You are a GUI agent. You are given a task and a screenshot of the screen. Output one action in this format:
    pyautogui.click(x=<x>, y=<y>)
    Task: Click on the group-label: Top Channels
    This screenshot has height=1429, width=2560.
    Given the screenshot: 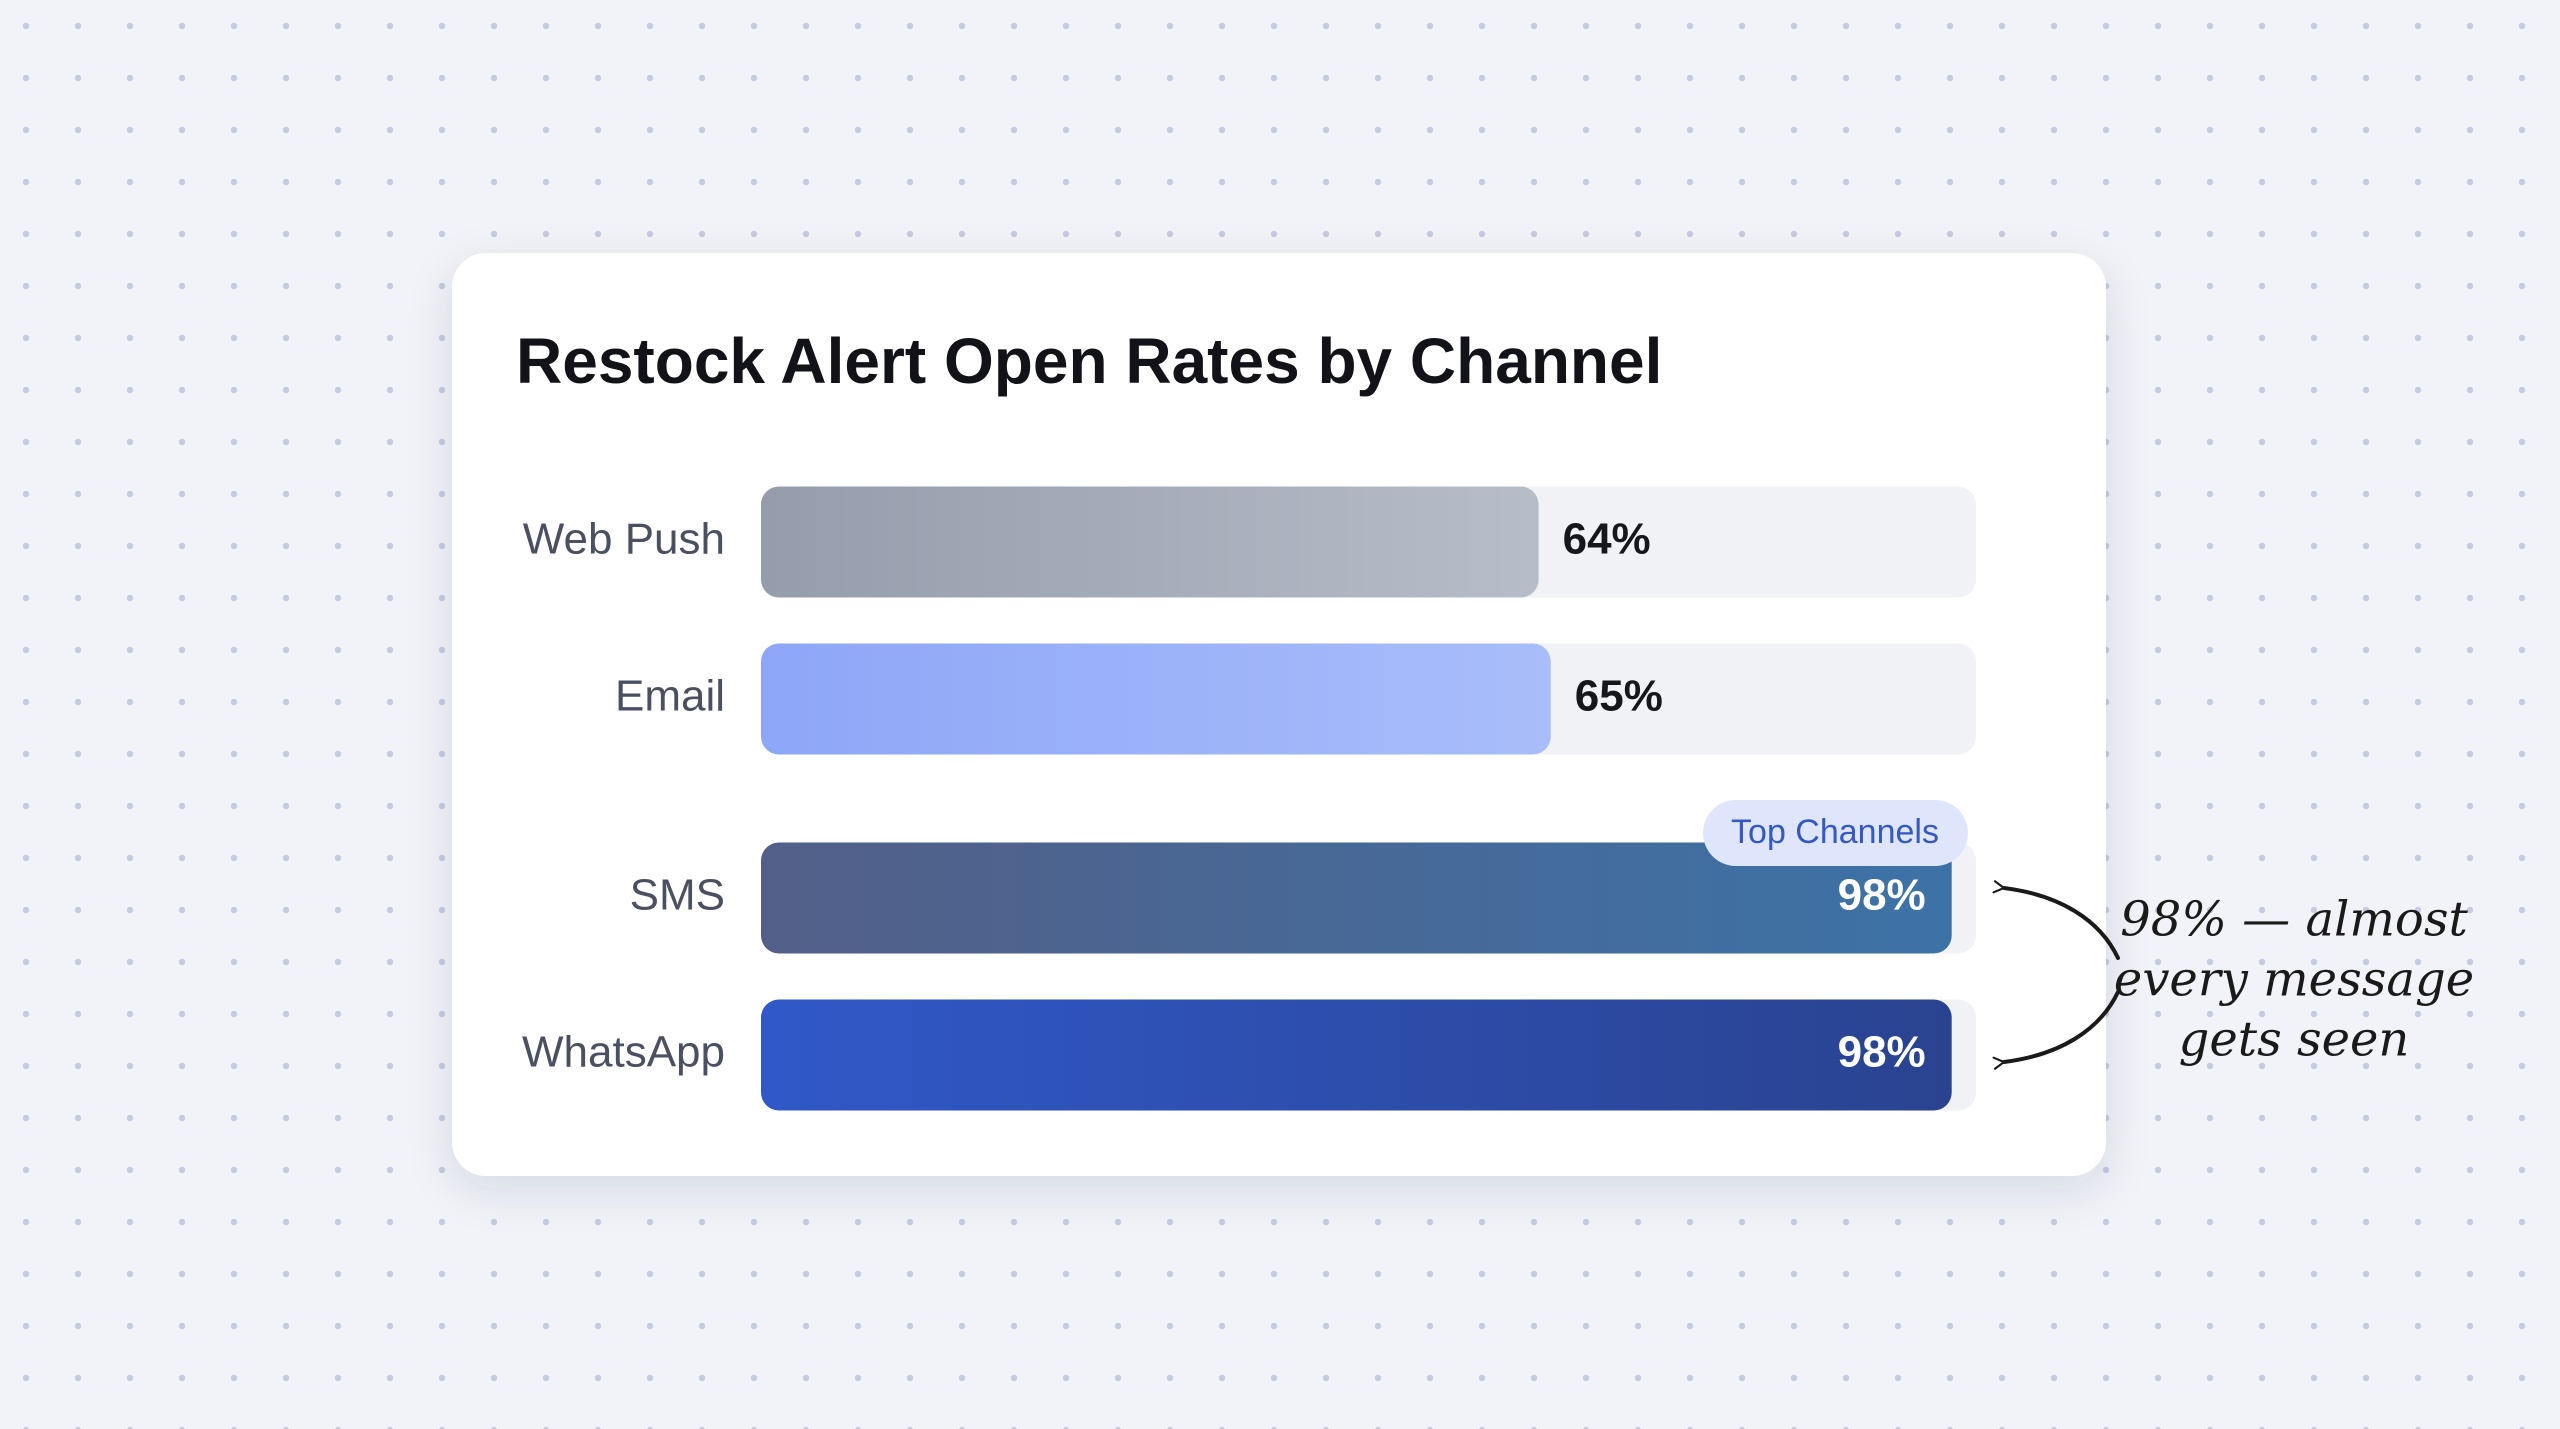 What is the action you would take?
    pyautogui.click(x=1835, y=832)
    